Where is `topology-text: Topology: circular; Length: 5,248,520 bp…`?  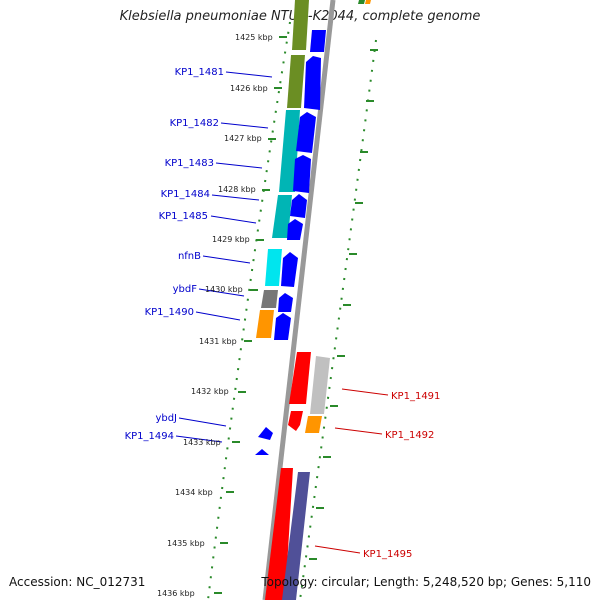 topology-text: Topology: circular; Length: 5,248,520 bp… is located at coordinates (426, 582).